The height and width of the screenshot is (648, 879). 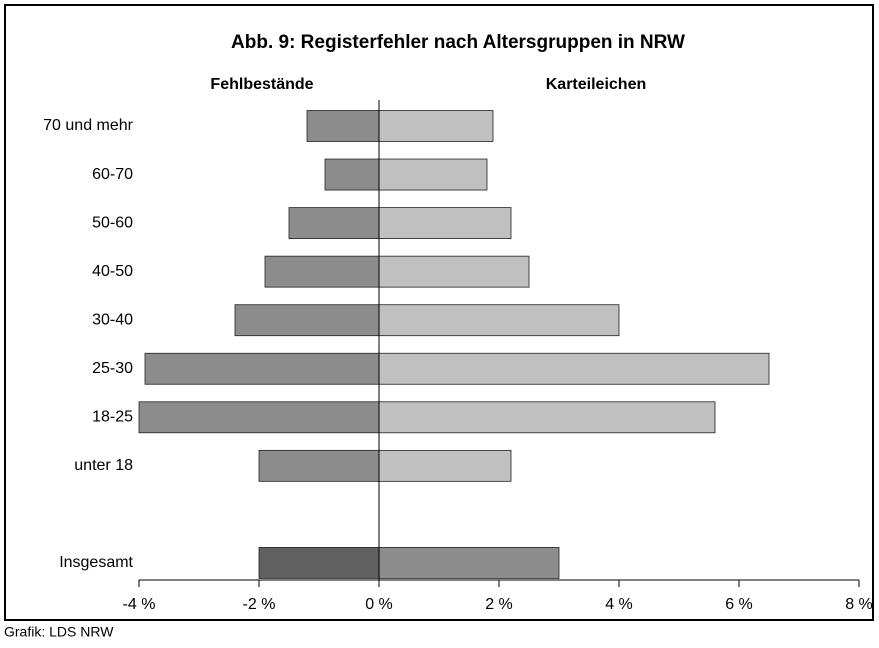 I want to click on x-tick-label: 0 %, so click(x=379, y=604).